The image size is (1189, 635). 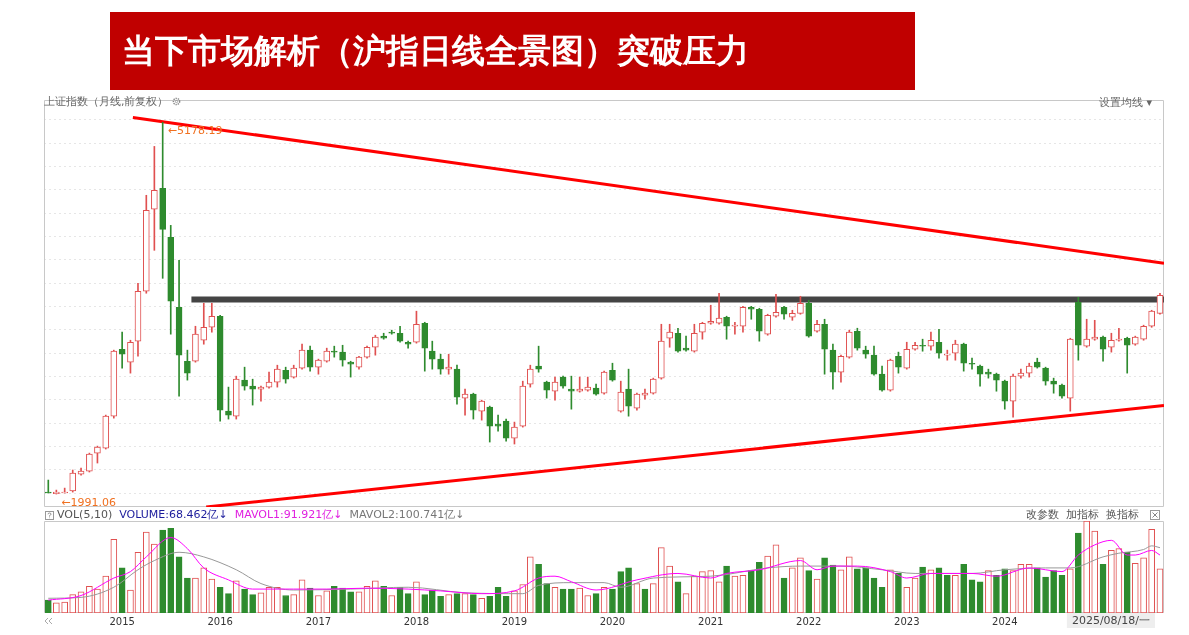 What do you see at coordinates (122, 621) in the screenshot?
I see `x-tick-label: 2015` at bounding box center [122, 621].